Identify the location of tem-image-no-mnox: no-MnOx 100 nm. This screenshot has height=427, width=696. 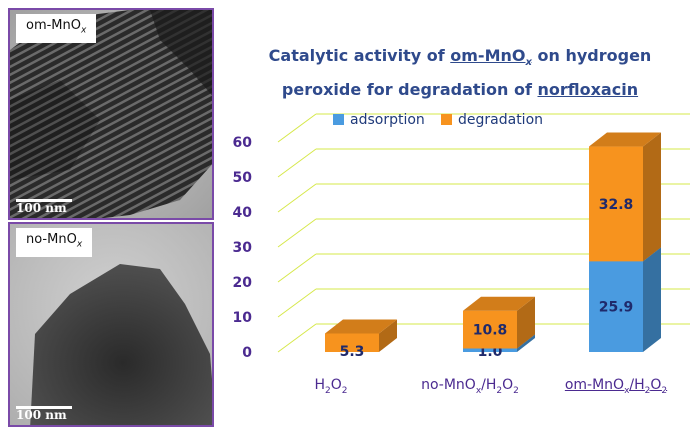
(111, 324).